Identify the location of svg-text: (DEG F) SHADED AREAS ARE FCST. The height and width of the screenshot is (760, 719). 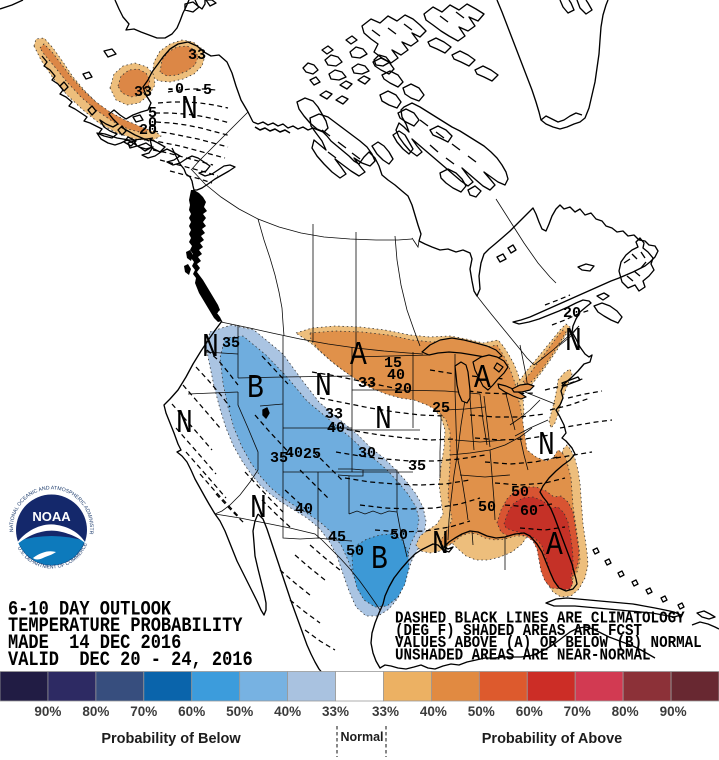
(518, 630).